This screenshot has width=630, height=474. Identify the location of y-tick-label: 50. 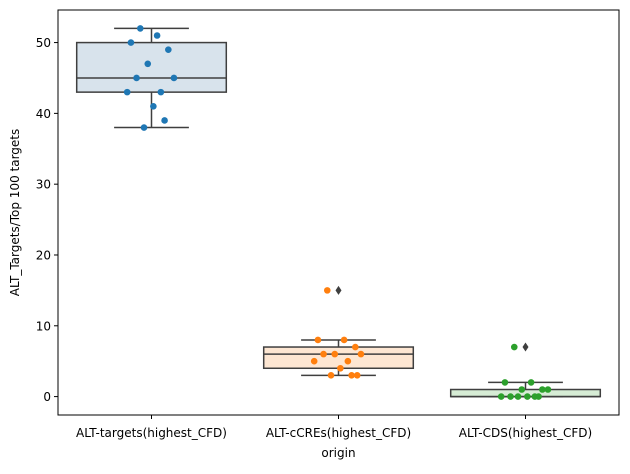
(43, 43).